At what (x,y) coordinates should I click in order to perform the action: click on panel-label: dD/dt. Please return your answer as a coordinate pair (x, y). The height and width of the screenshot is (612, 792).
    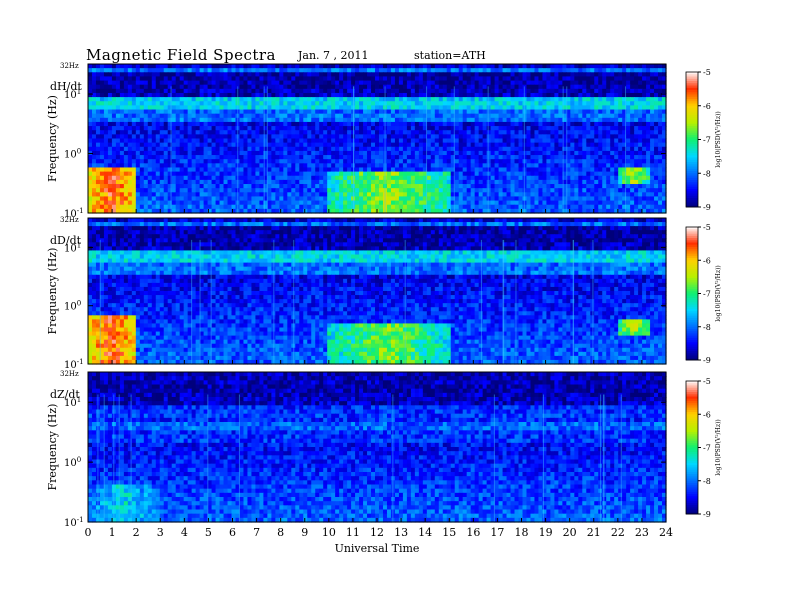
    Looking at the image, I should click on (66, 240).